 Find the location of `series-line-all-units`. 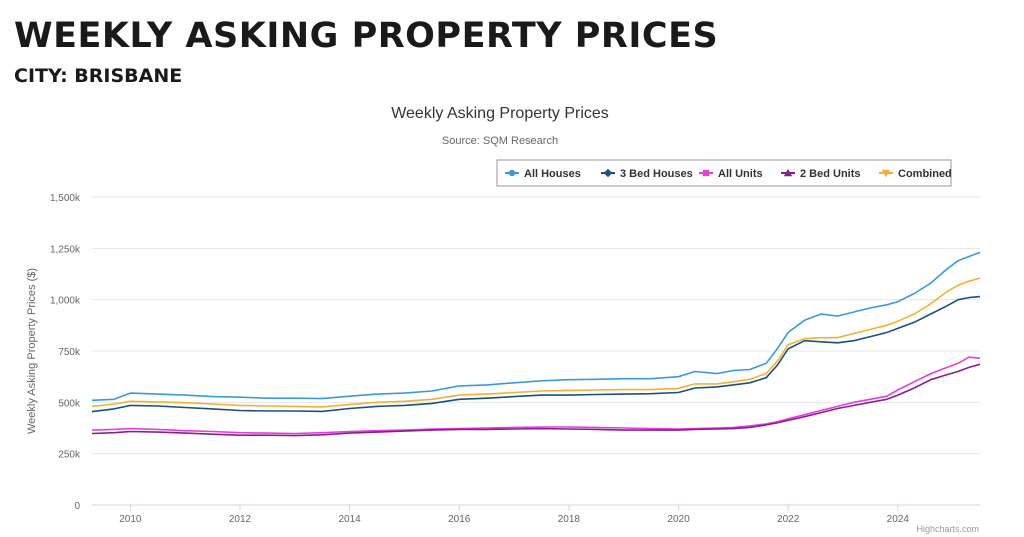

series-line-all-units is located at coordinates (536, 395).